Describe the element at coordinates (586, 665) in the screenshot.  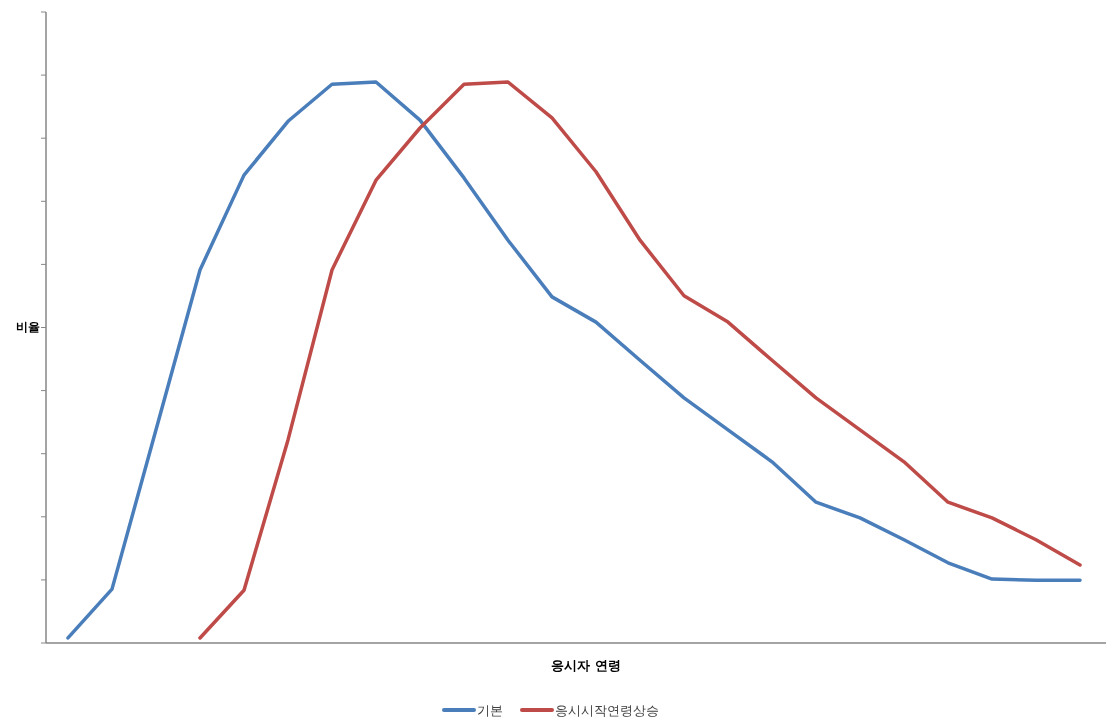
I see `xlabel: 응시자 연령` at that location.